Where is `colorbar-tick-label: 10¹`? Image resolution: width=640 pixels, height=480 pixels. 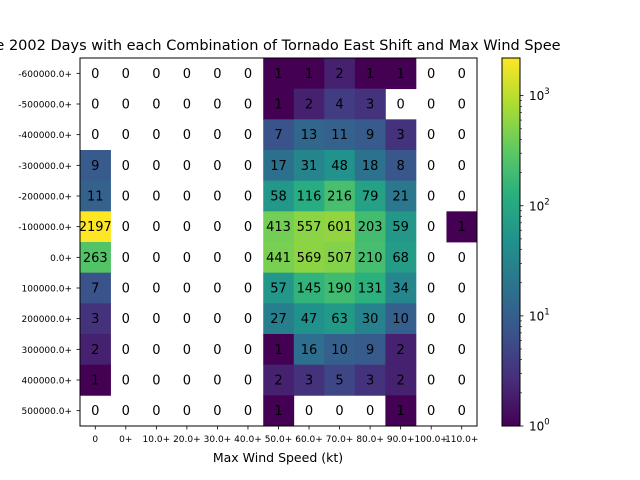 colorbar-tick-label: 10¹ is located at coordinates (539, 315).